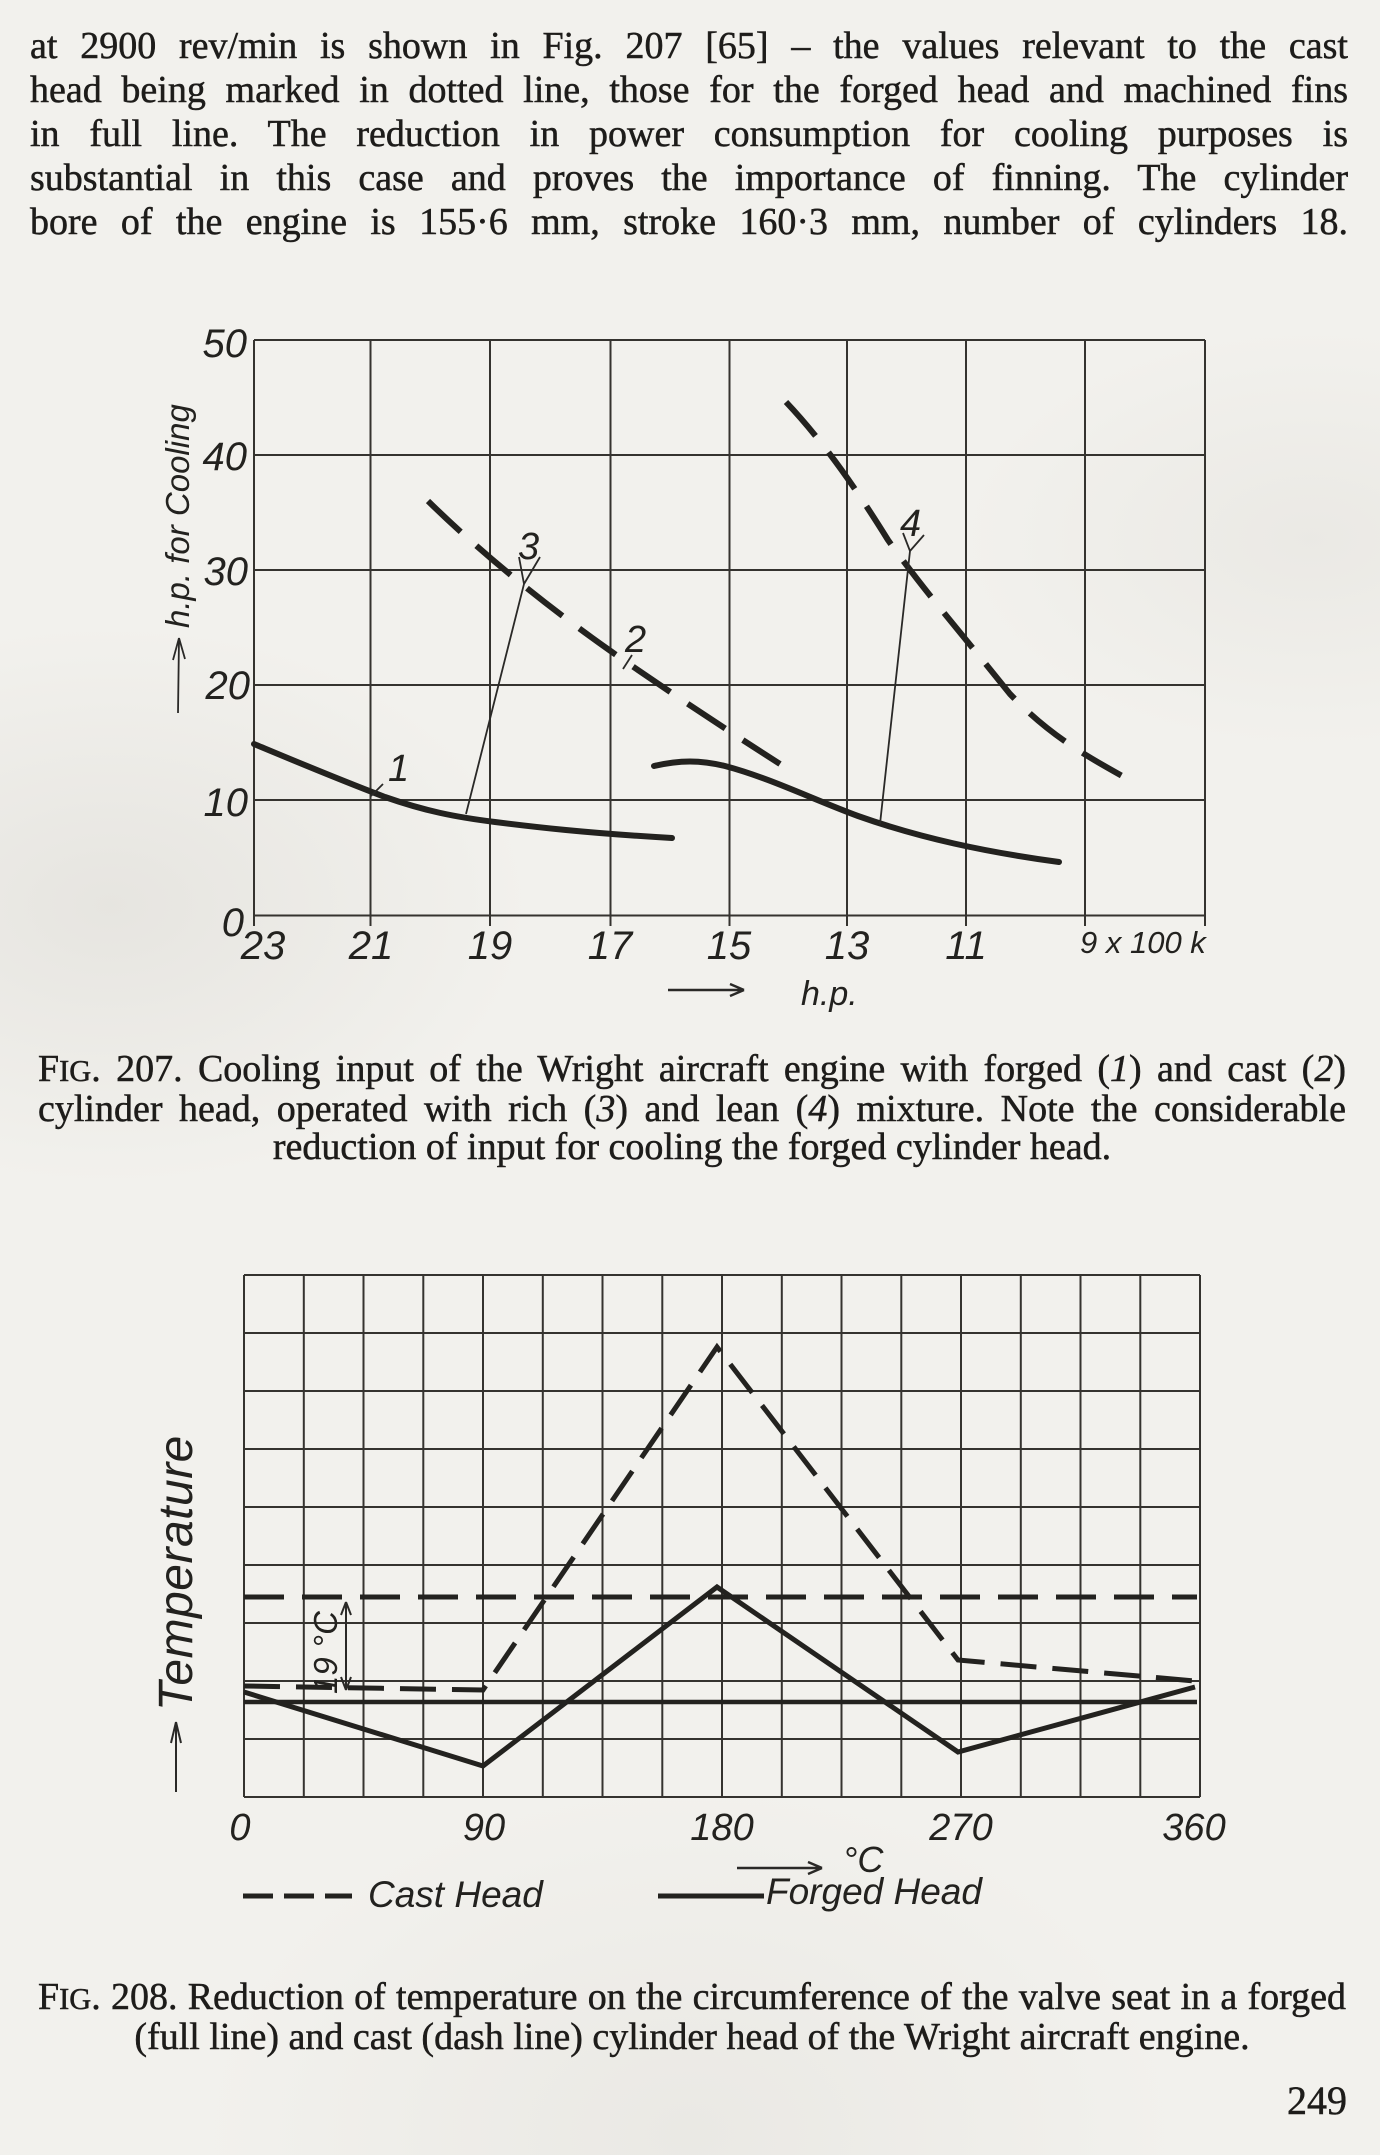 This screenshot has height=2155, width=1380. What do you see at coordinates (456, 1894) in the screenshot?
I see `svg-text: Cast Head` at bounding box center [456, 1894].